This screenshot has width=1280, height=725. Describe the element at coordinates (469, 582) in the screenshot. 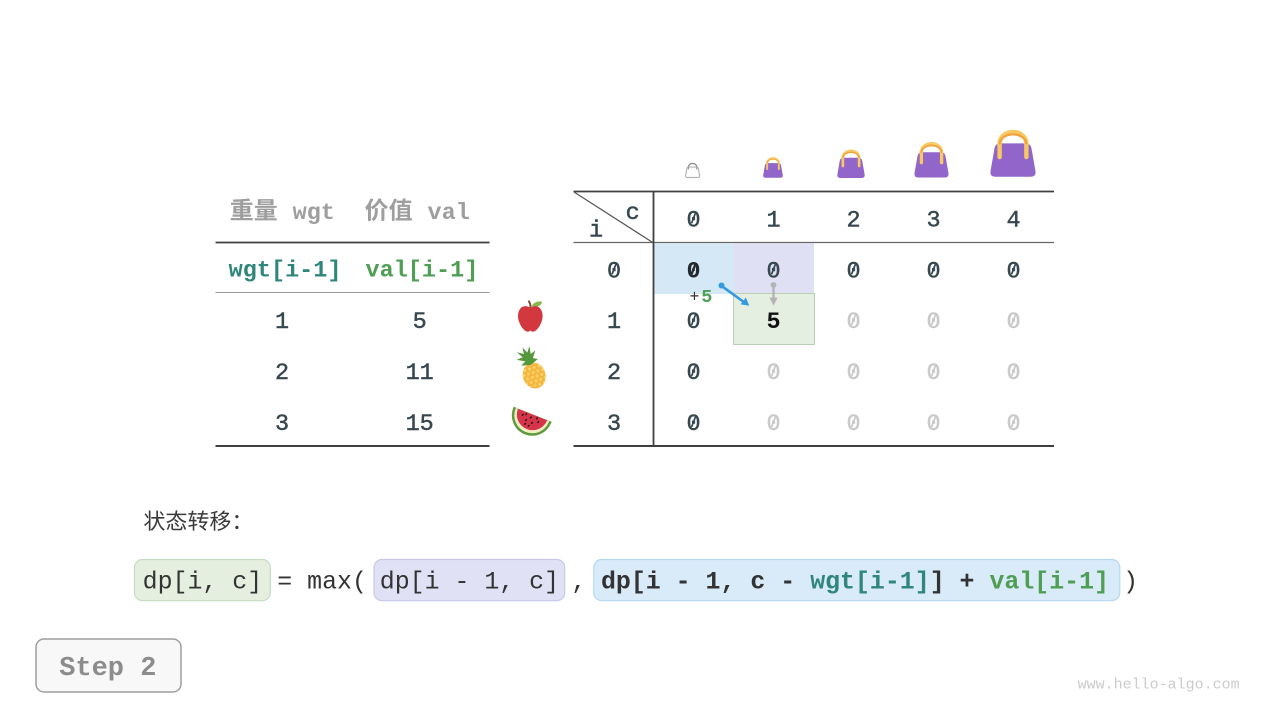

I see `svg-text: dp[i - 1, c]` at that location.